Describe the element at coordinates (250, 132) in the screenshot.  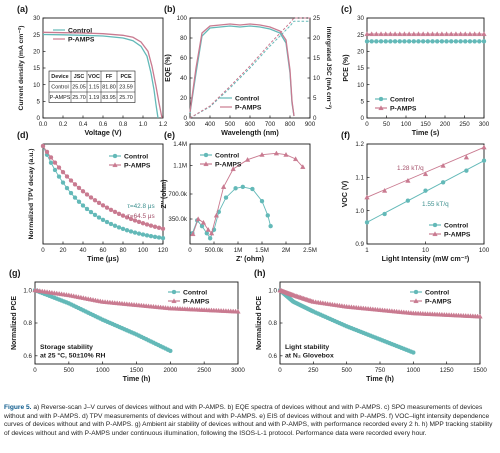
I see `x-axis-label: Wavelength (nm)` at that location.